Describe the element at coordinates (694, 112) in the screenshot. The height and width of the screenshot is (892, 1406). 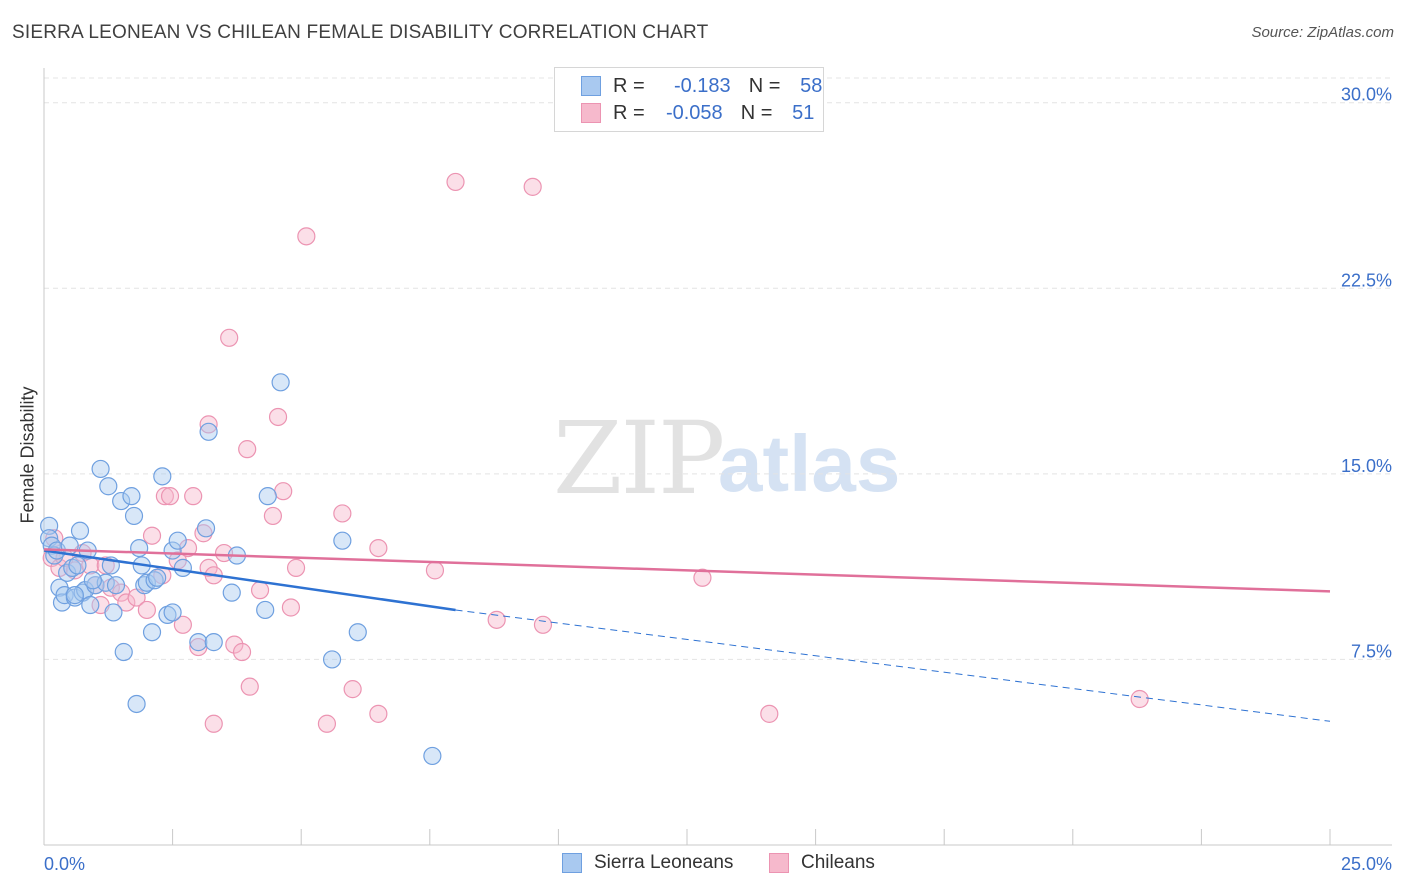
I see `legend-r-value: -0.058` at that location.